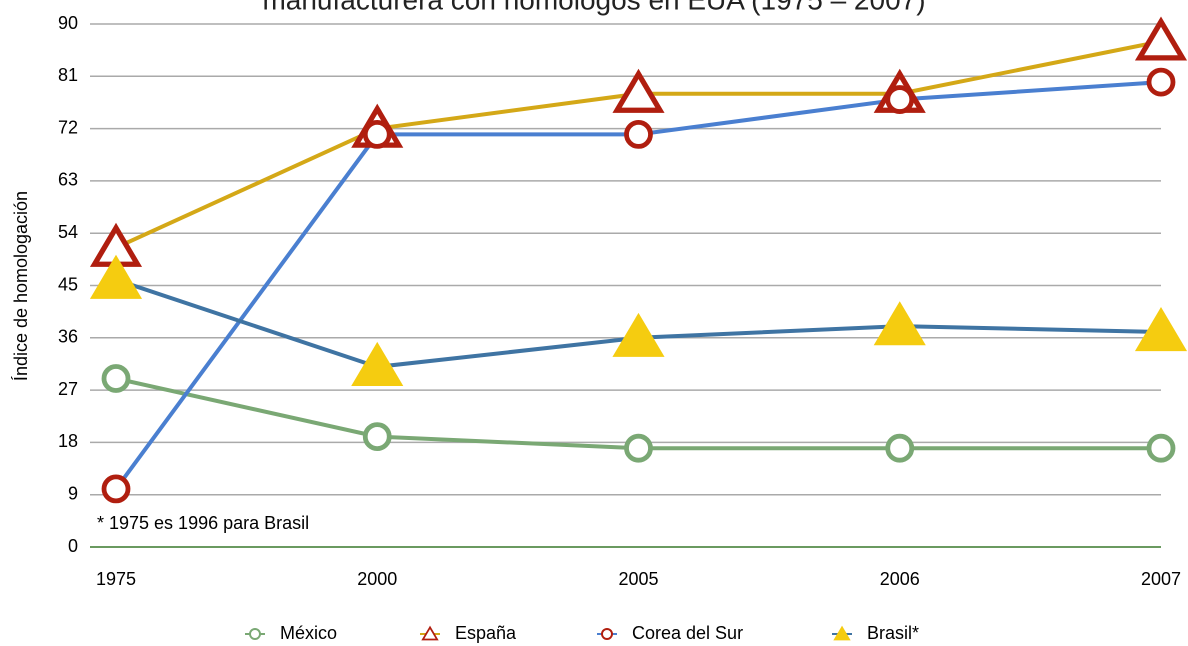  What do you see at coordinates (68, 75) in the screenshot?
I see `y-tick-label: 81` at bounding box center [68, 75].